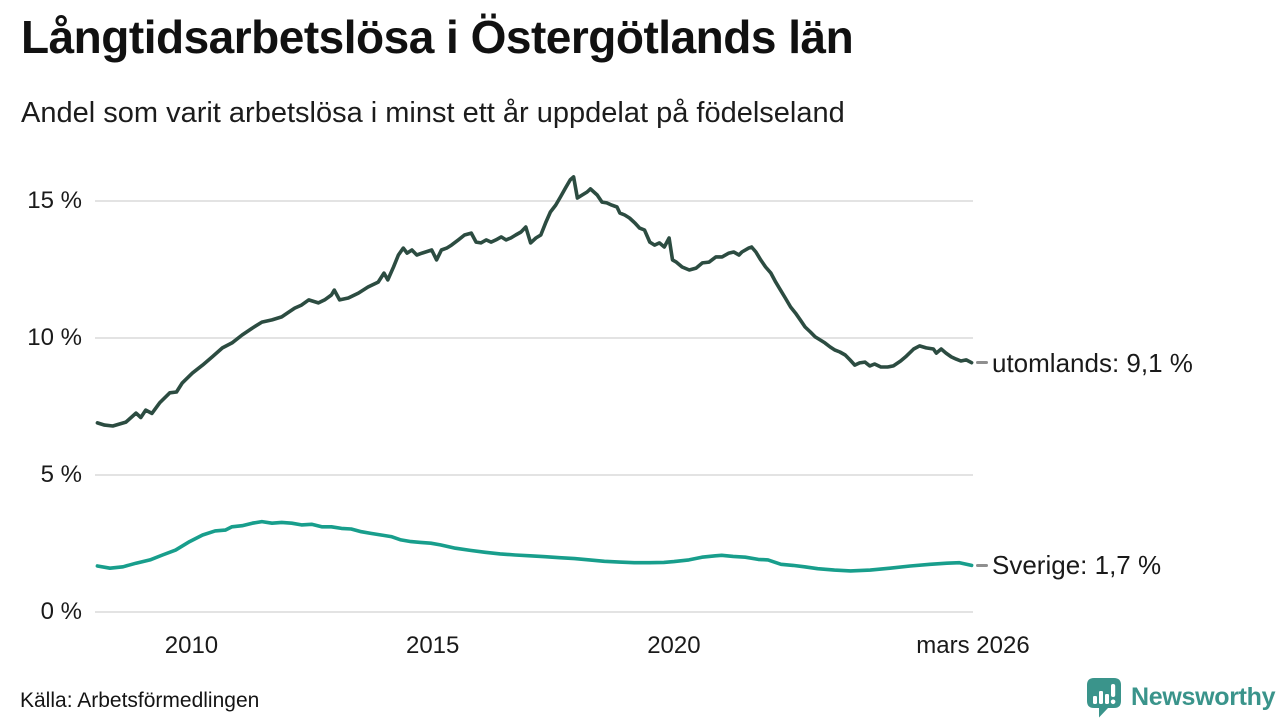 The width and height of the screenshot is (1280, 720). What do you see at coordinates (140, 700) in the screenshot?
I see `source-credit: Källa: Arbetsförmedlingen` at bounding box center [140, 700].